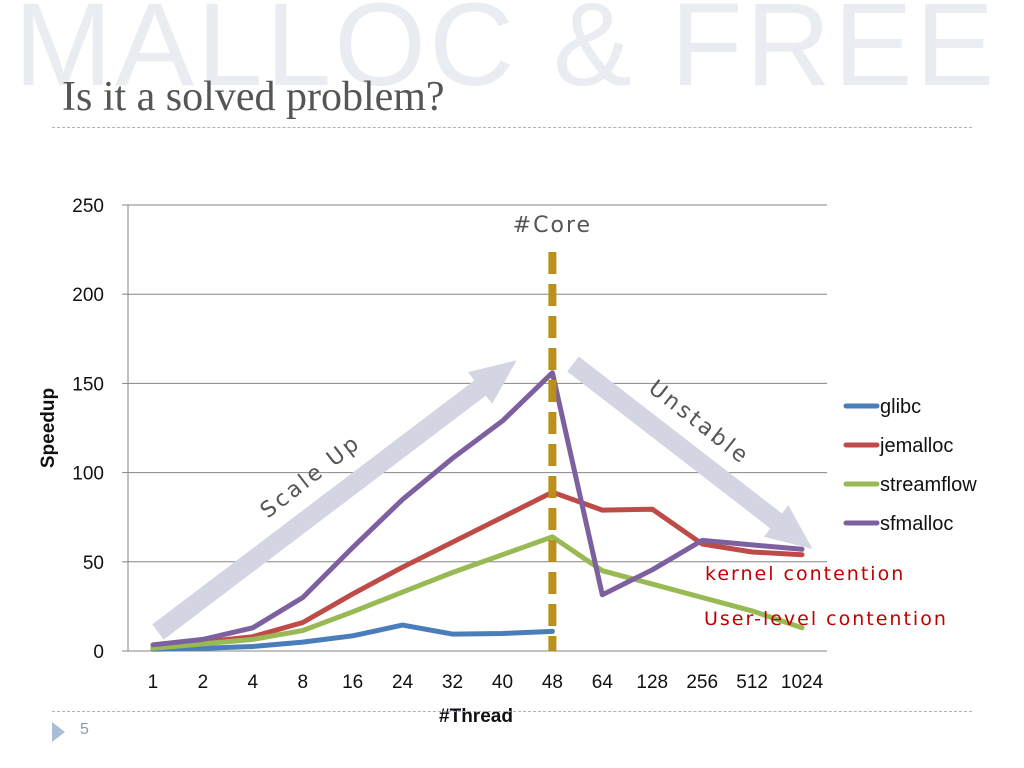  What do you see at coordinates (88, 474) in the screenshot?
I see `y-tick-label: 100` at bounding box center [88, 474].